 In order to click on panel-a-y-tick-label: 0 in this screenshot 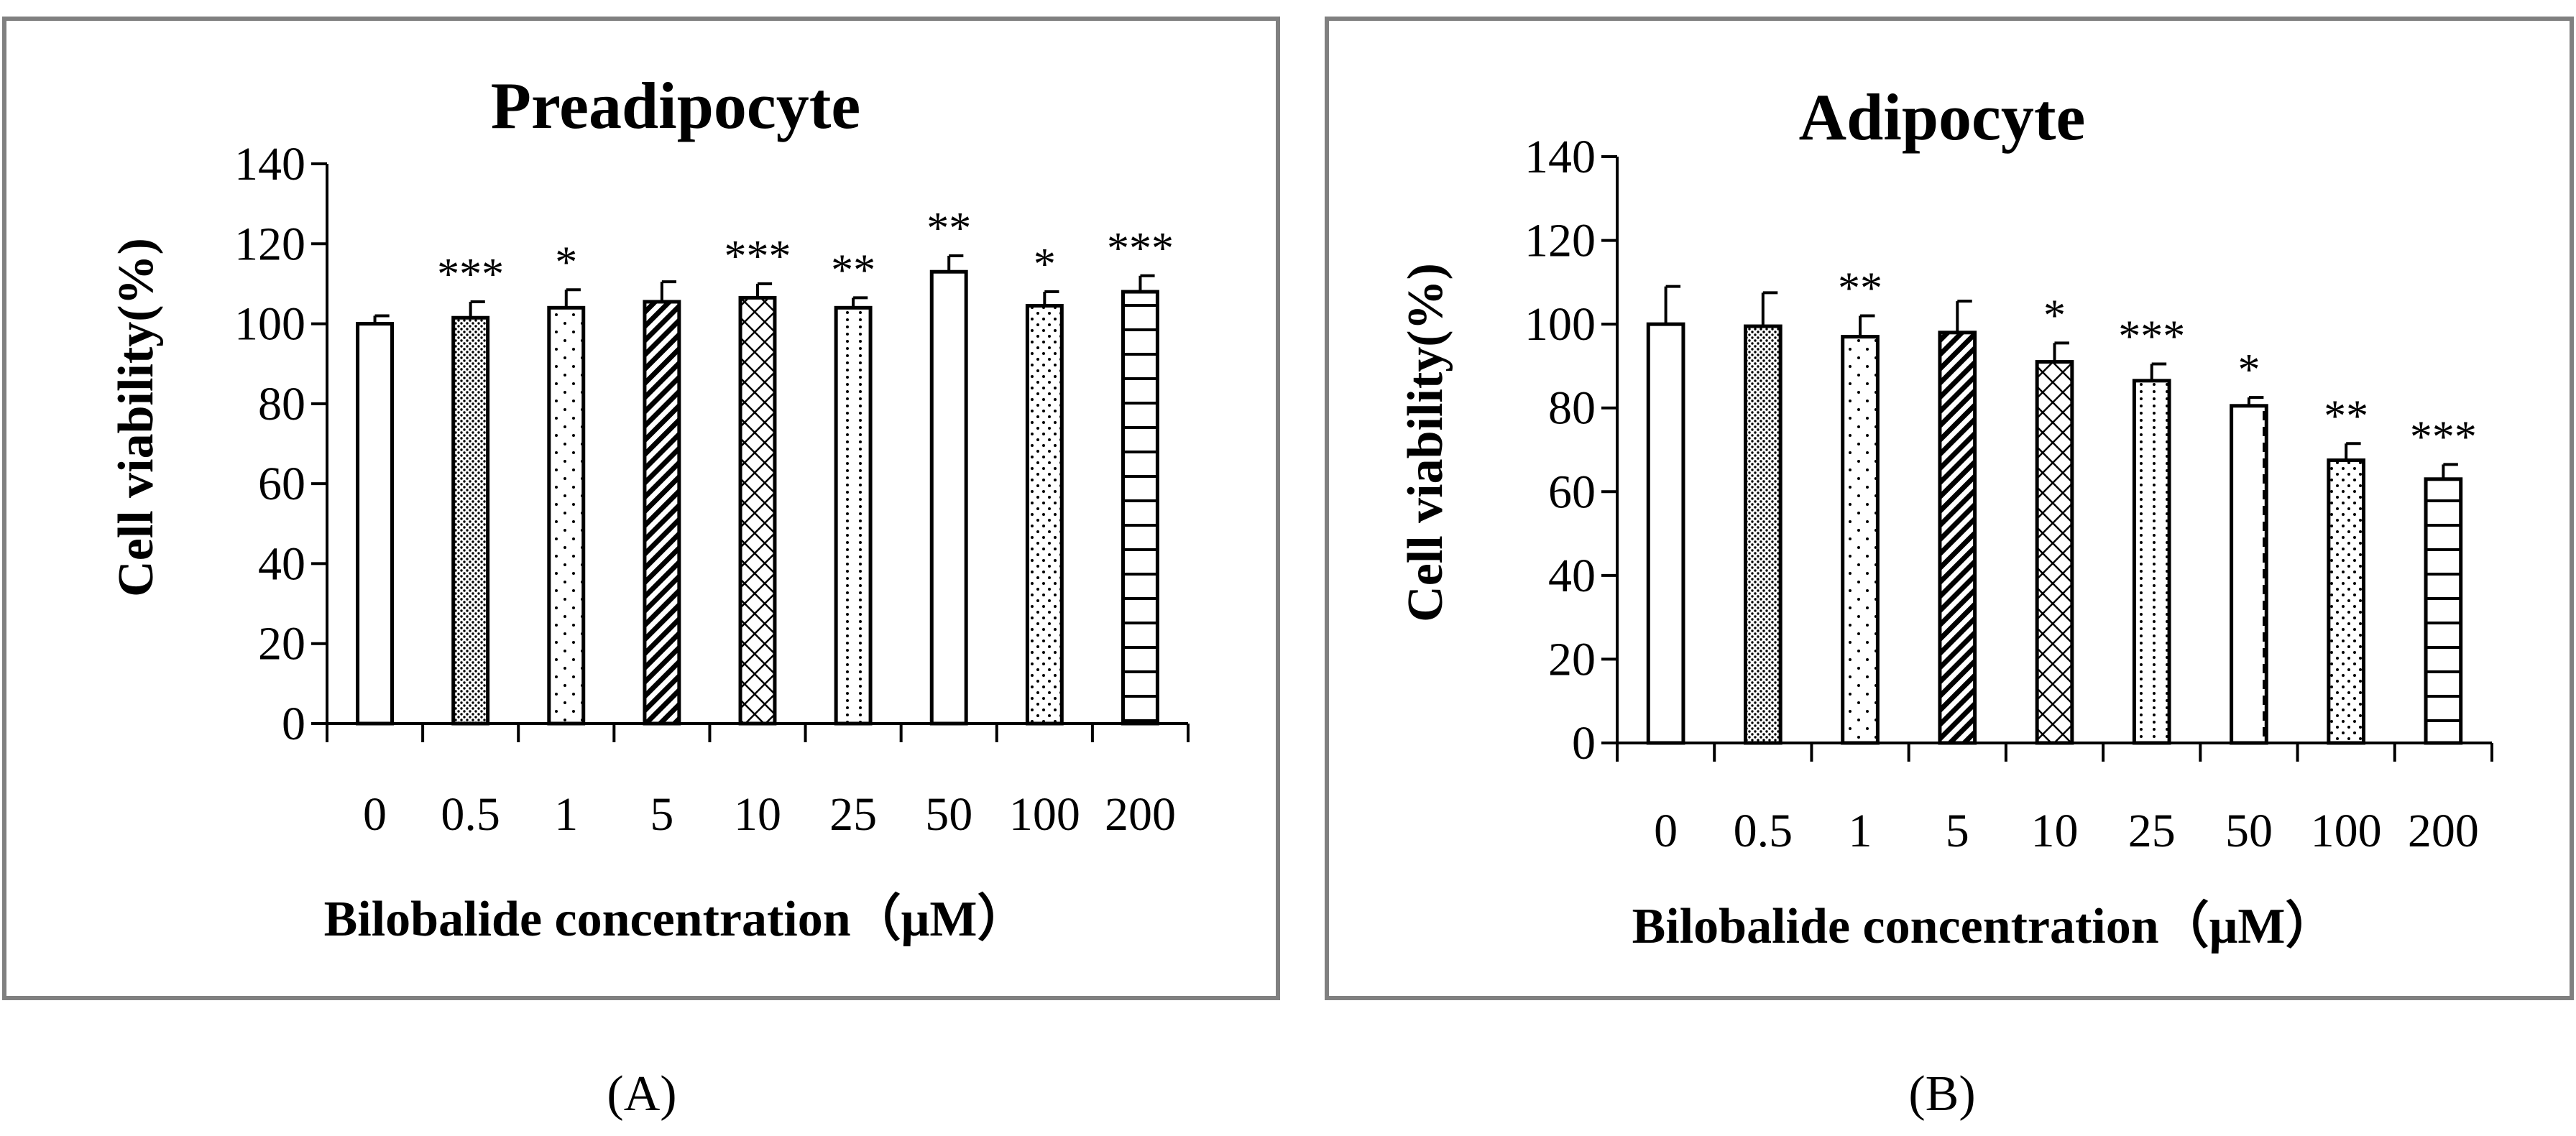, I will do `click(293, 724)`.